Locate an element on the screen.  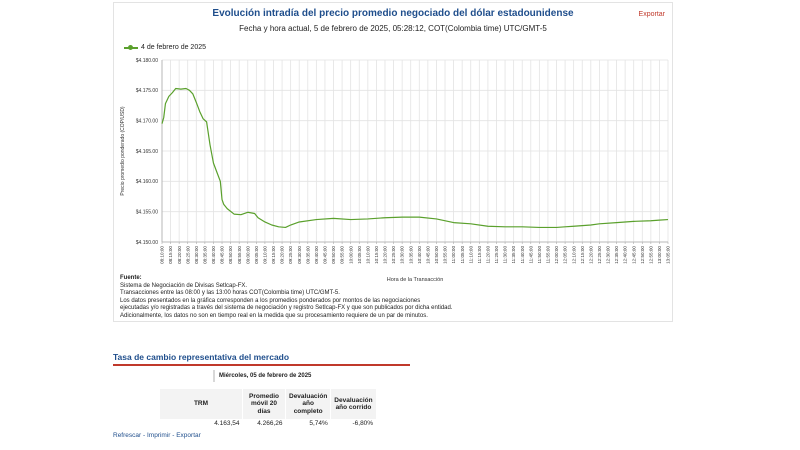
x-tick-label: 08:20:00 is located at coordinates (179, 255).